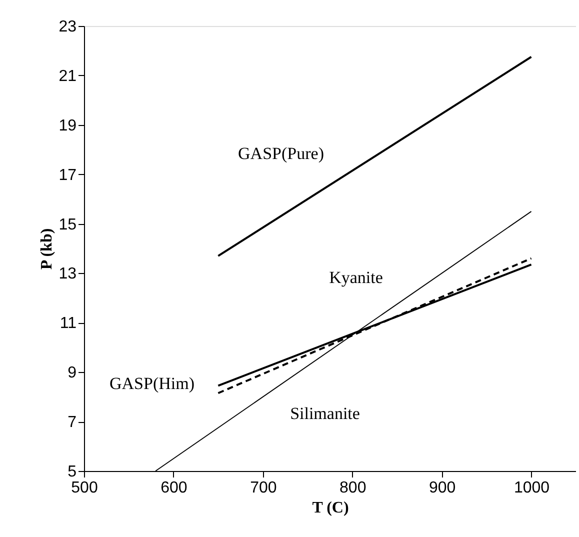  I want to click on x-tick-label: 900, so click(442, 488).